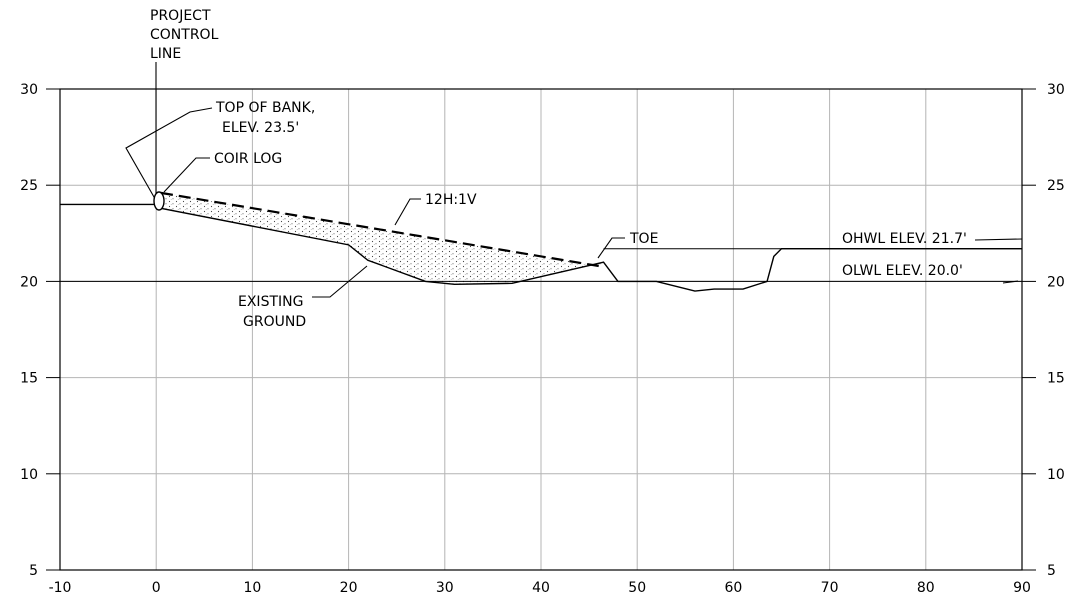 The height and width of the screenshot is (600, 1065). What do you see at coordinates (904, 239) in the screenshot?
I see `annotation-ohwl: OHWL ELEV. 21.7'` at bounding box center [904, 239].